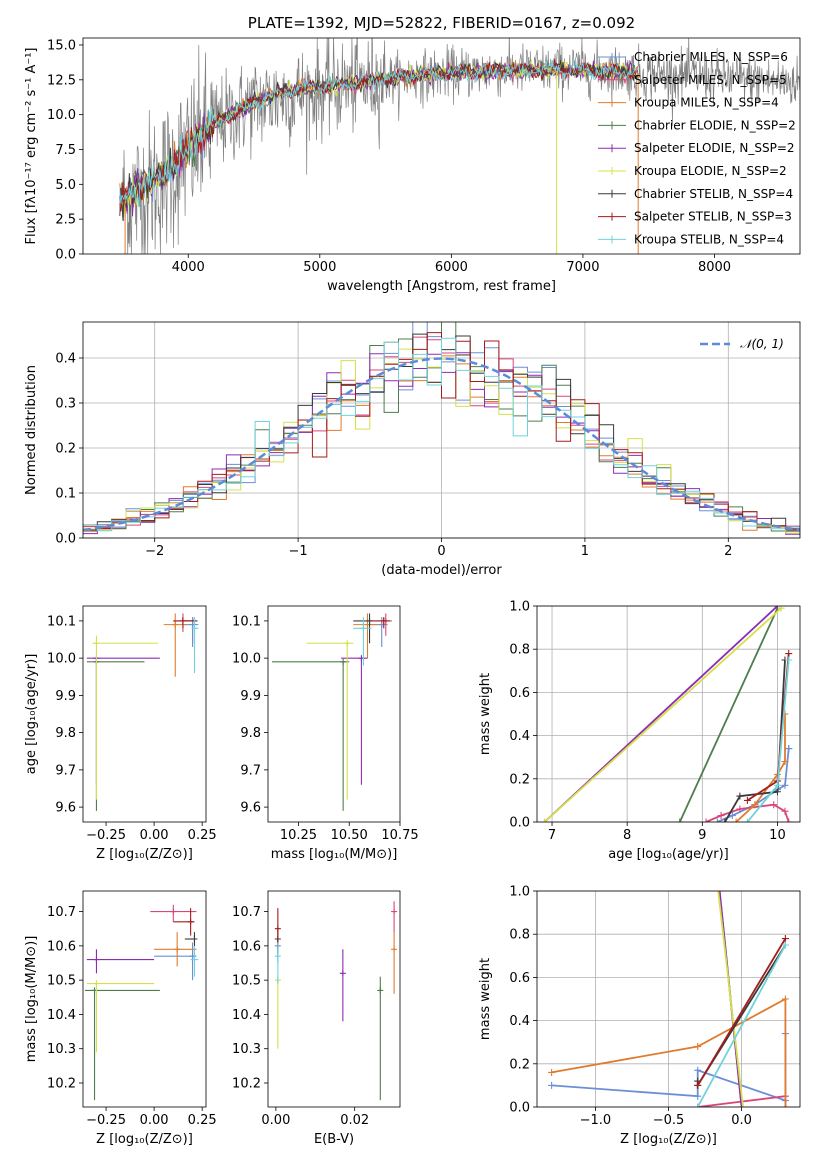 The image size is (819, 1170). I want to click on weight_vs_age-frame, so click(668, 714).